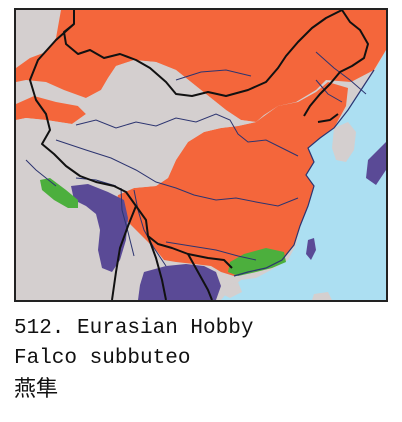 The width and height of the screenshot is (402, 422). What do you see at coordinates (59, 193) in the screenshot?
I see `range-passage-himalaya` at bounding box center [59, 193].